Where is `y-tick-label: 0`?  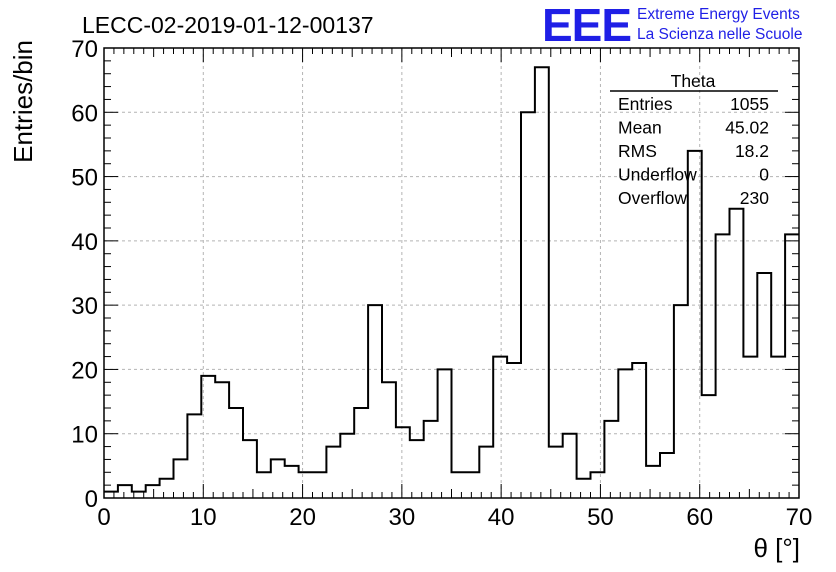 y-tick-label: 0 is located at coordinates (91, 499).